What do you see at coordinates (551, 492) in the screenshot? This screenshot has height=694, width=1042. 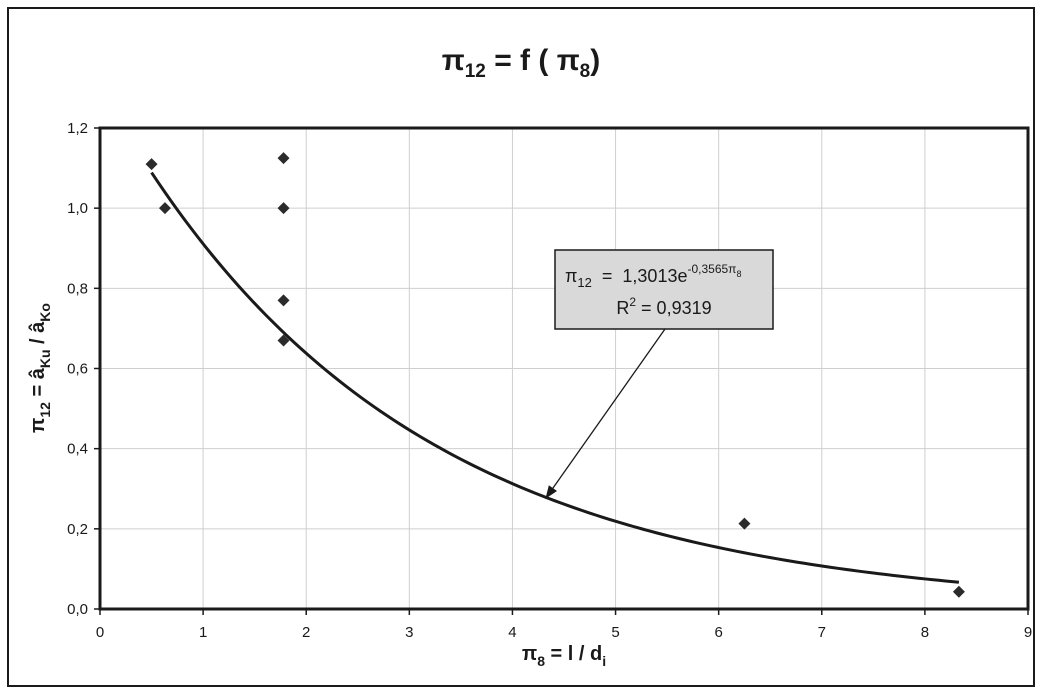 I see `annotation-arrowhead` at bounding box center [551, 492].